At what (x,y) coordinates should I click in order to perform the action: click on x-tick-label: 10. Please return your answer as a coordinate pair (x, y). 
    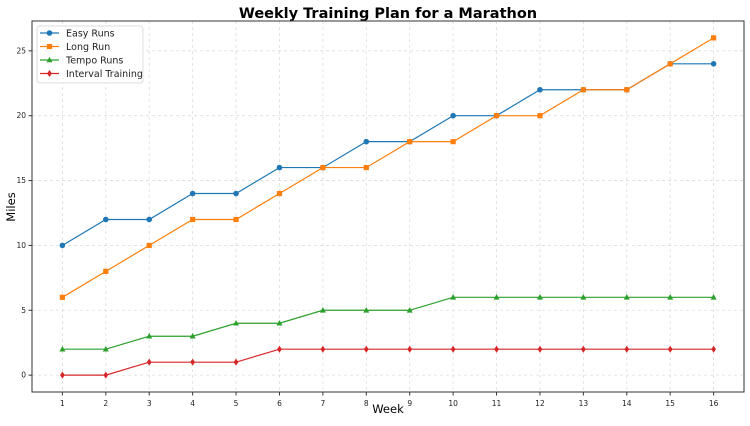
    Looking at the image, I should click on (453, 403).